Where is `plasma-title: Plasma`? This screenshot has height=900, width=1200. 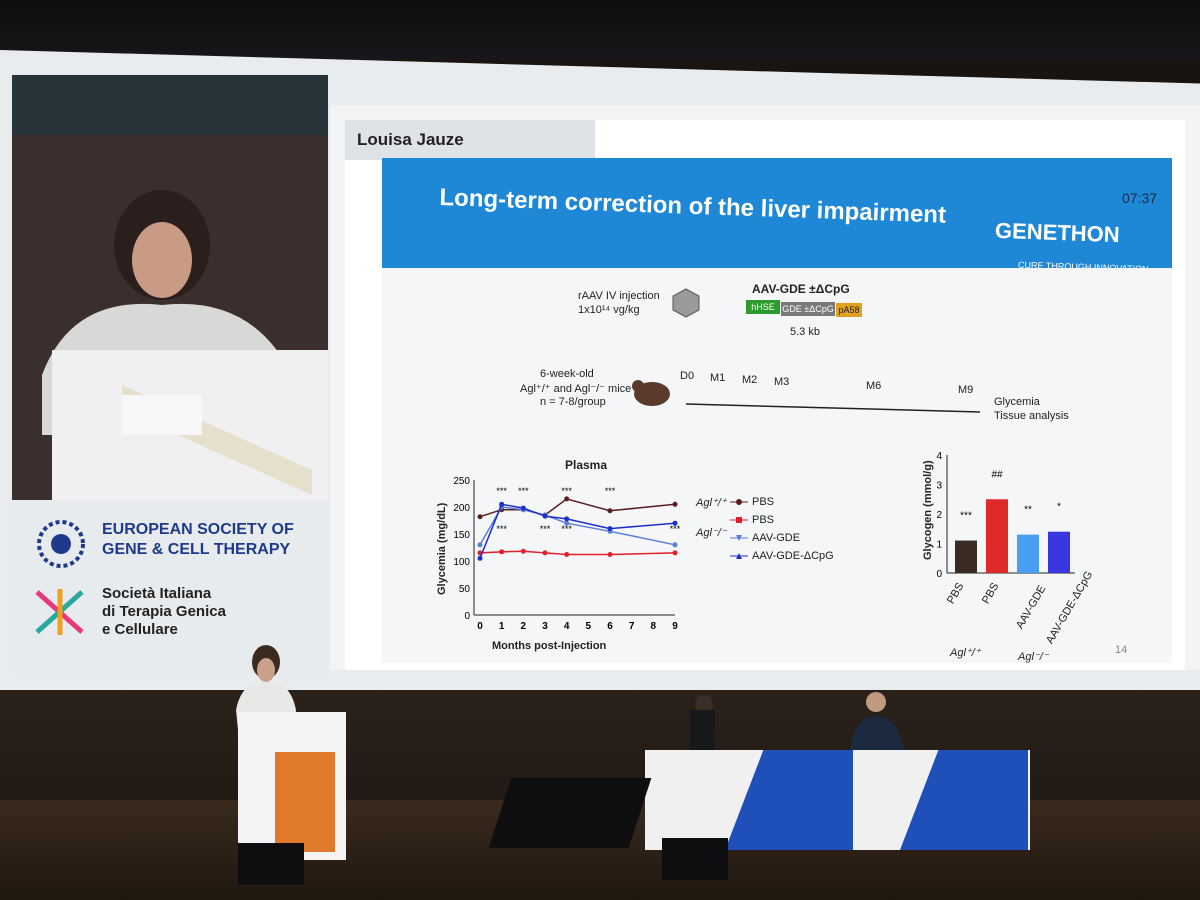
plasma-title: Plasma is located at coordinates (586, 465).